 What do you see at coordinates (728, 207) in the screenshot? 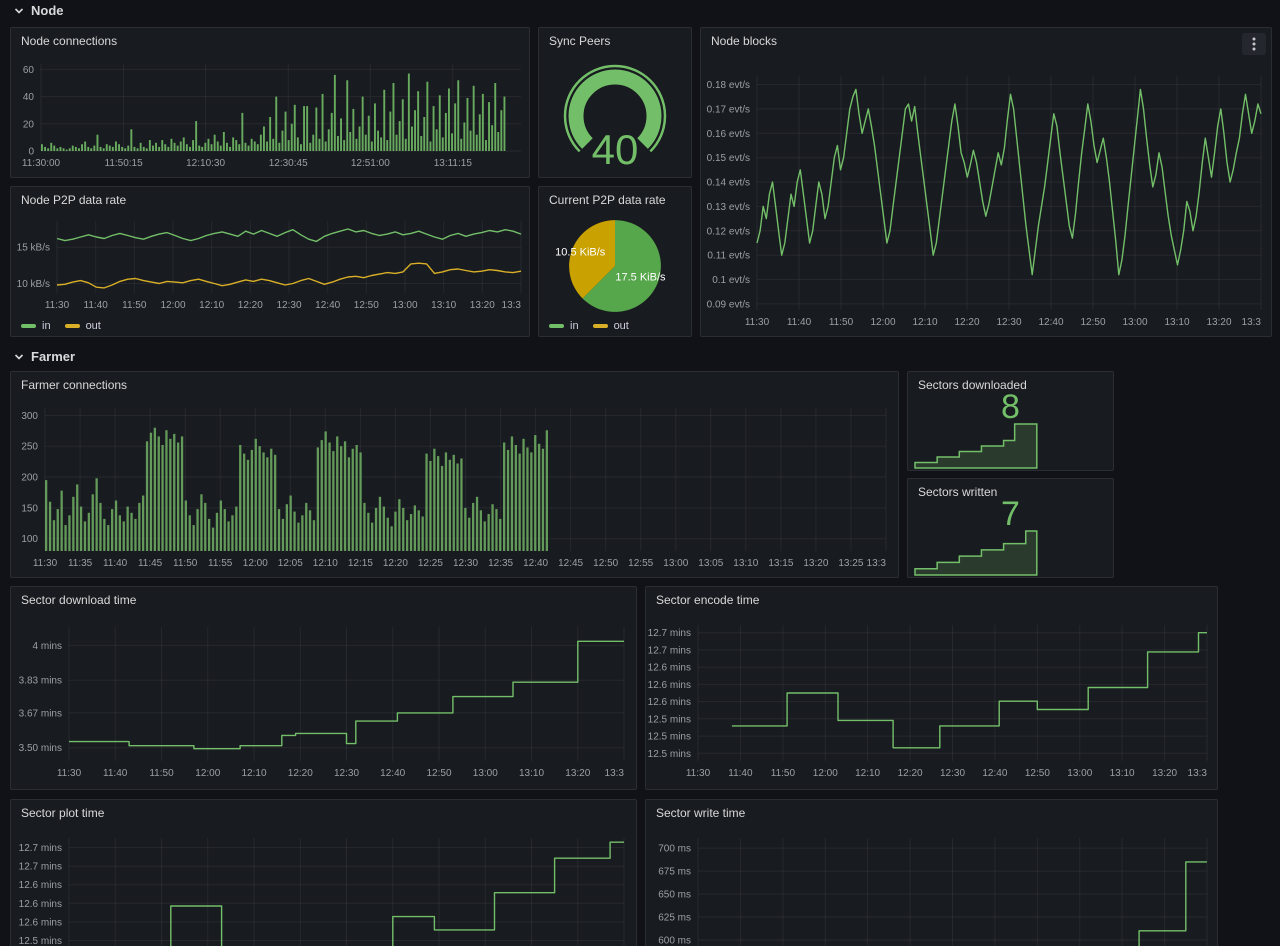
I see `svg-text: 0.13 evt/s` at bounding box center [728, 207].